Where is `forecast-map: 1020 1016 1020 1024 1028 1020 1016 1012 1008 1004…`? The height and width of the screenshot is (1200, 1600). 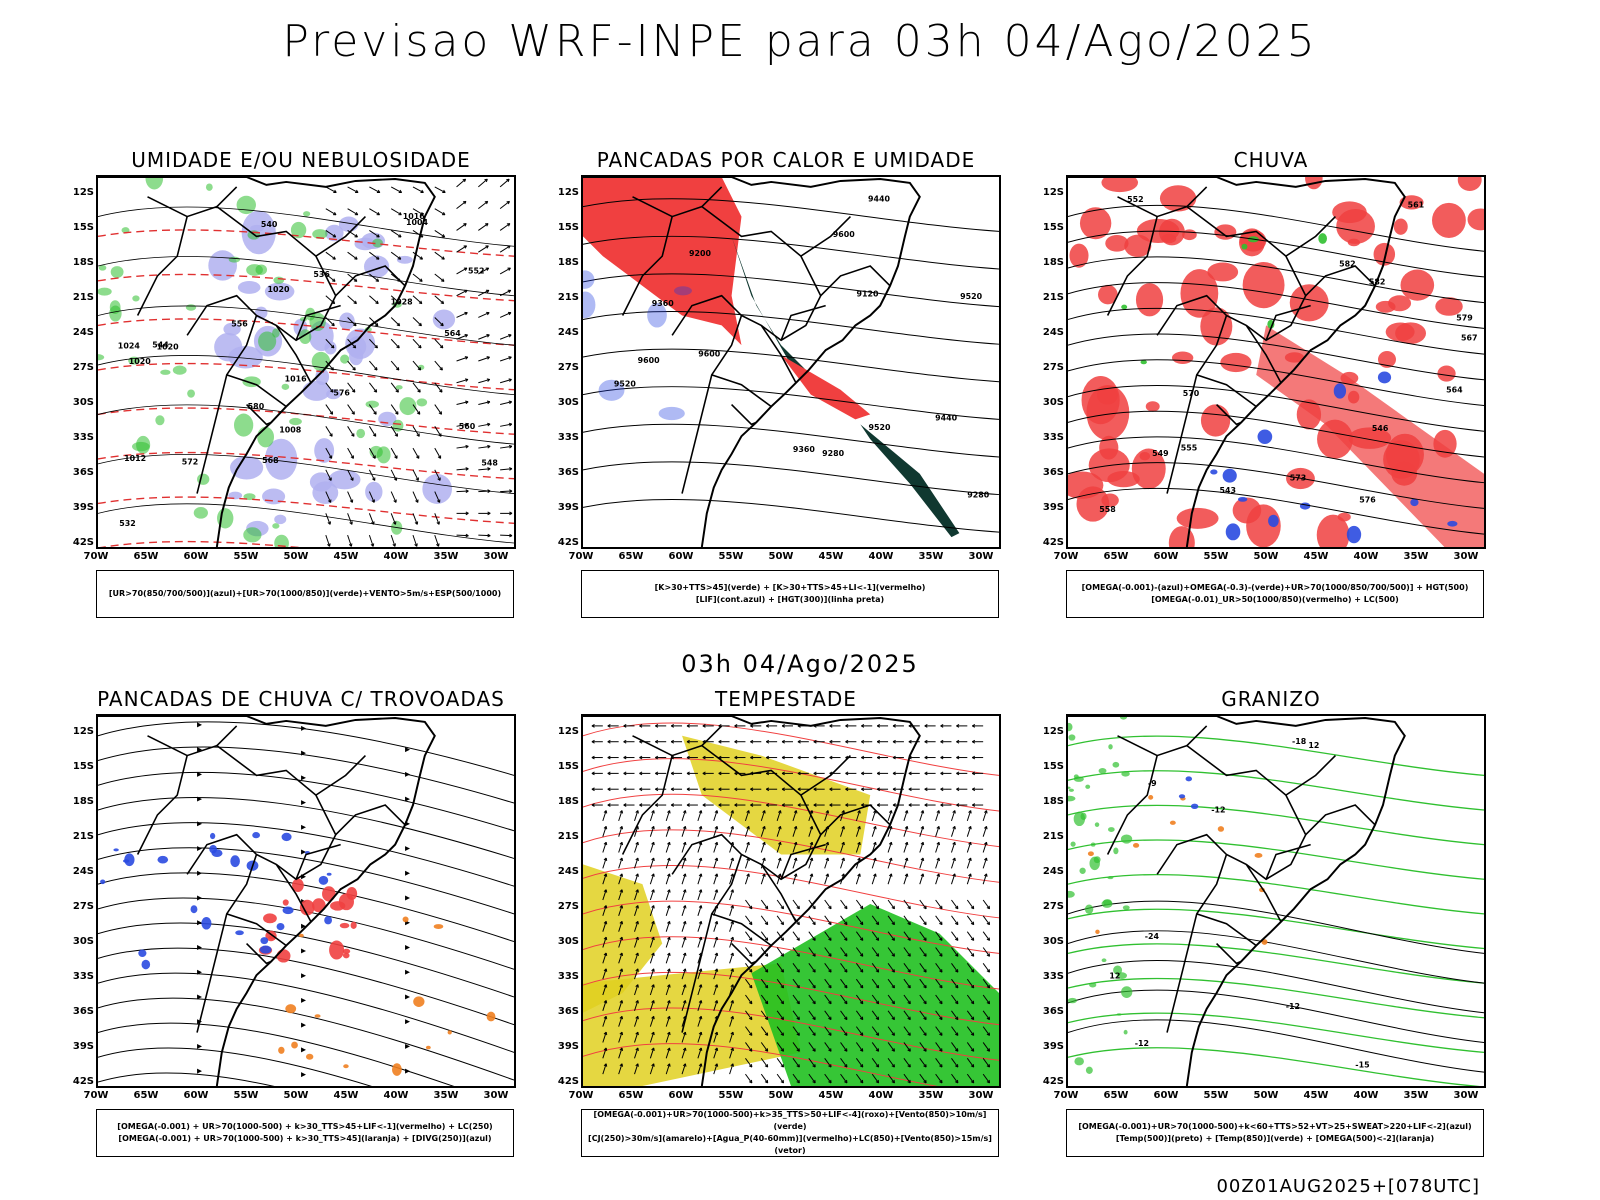
forecast-map: 1020 1016 1020 1024 1028 1020 1016 1012 1008 1004… is located at coordinates (306, 362).